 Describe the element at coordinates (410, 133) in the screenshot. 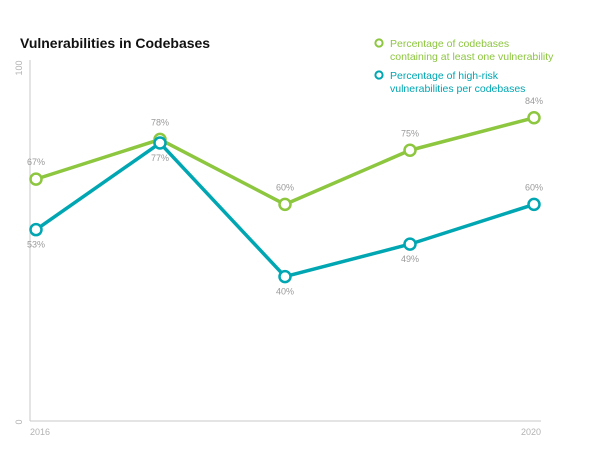

I see `data-label: 75%` at that location.